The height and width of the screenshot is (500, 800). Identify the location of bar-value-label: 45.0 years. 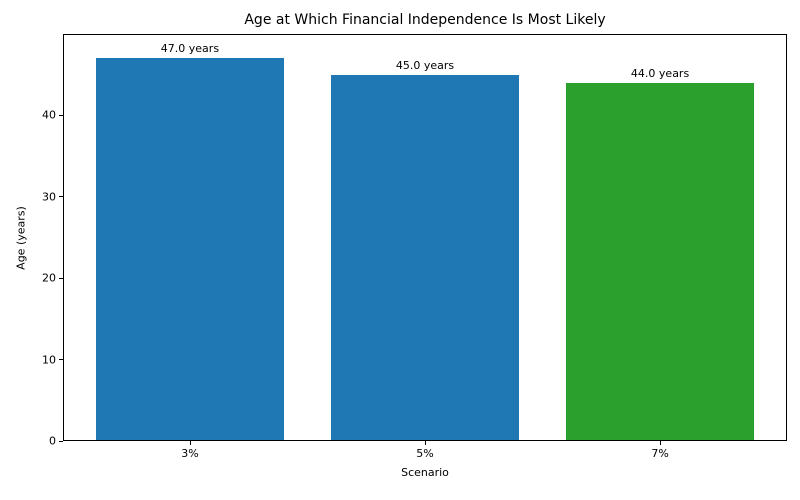
(425, 65).